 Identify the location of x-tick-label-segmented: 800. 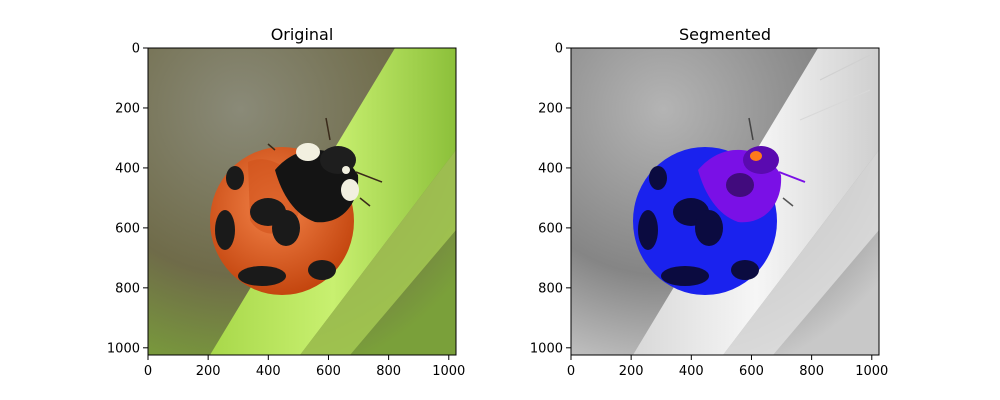
(811, 371).